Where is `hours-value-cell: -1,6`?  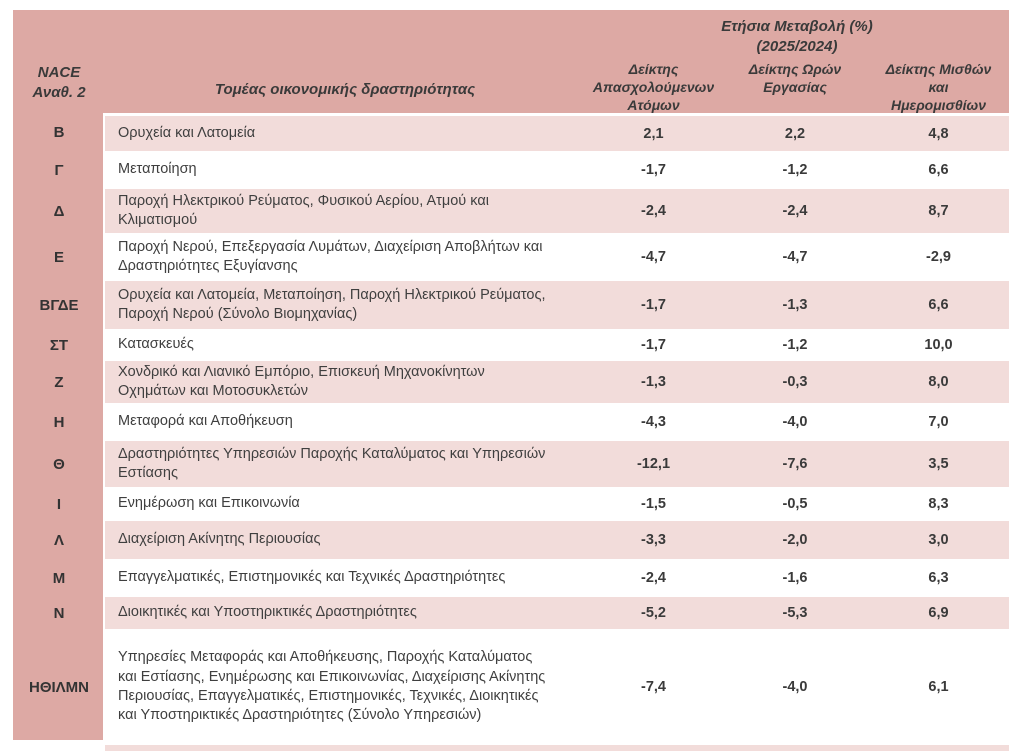
hours-value-cell: -1,6 is located at coordinates (795, 578).